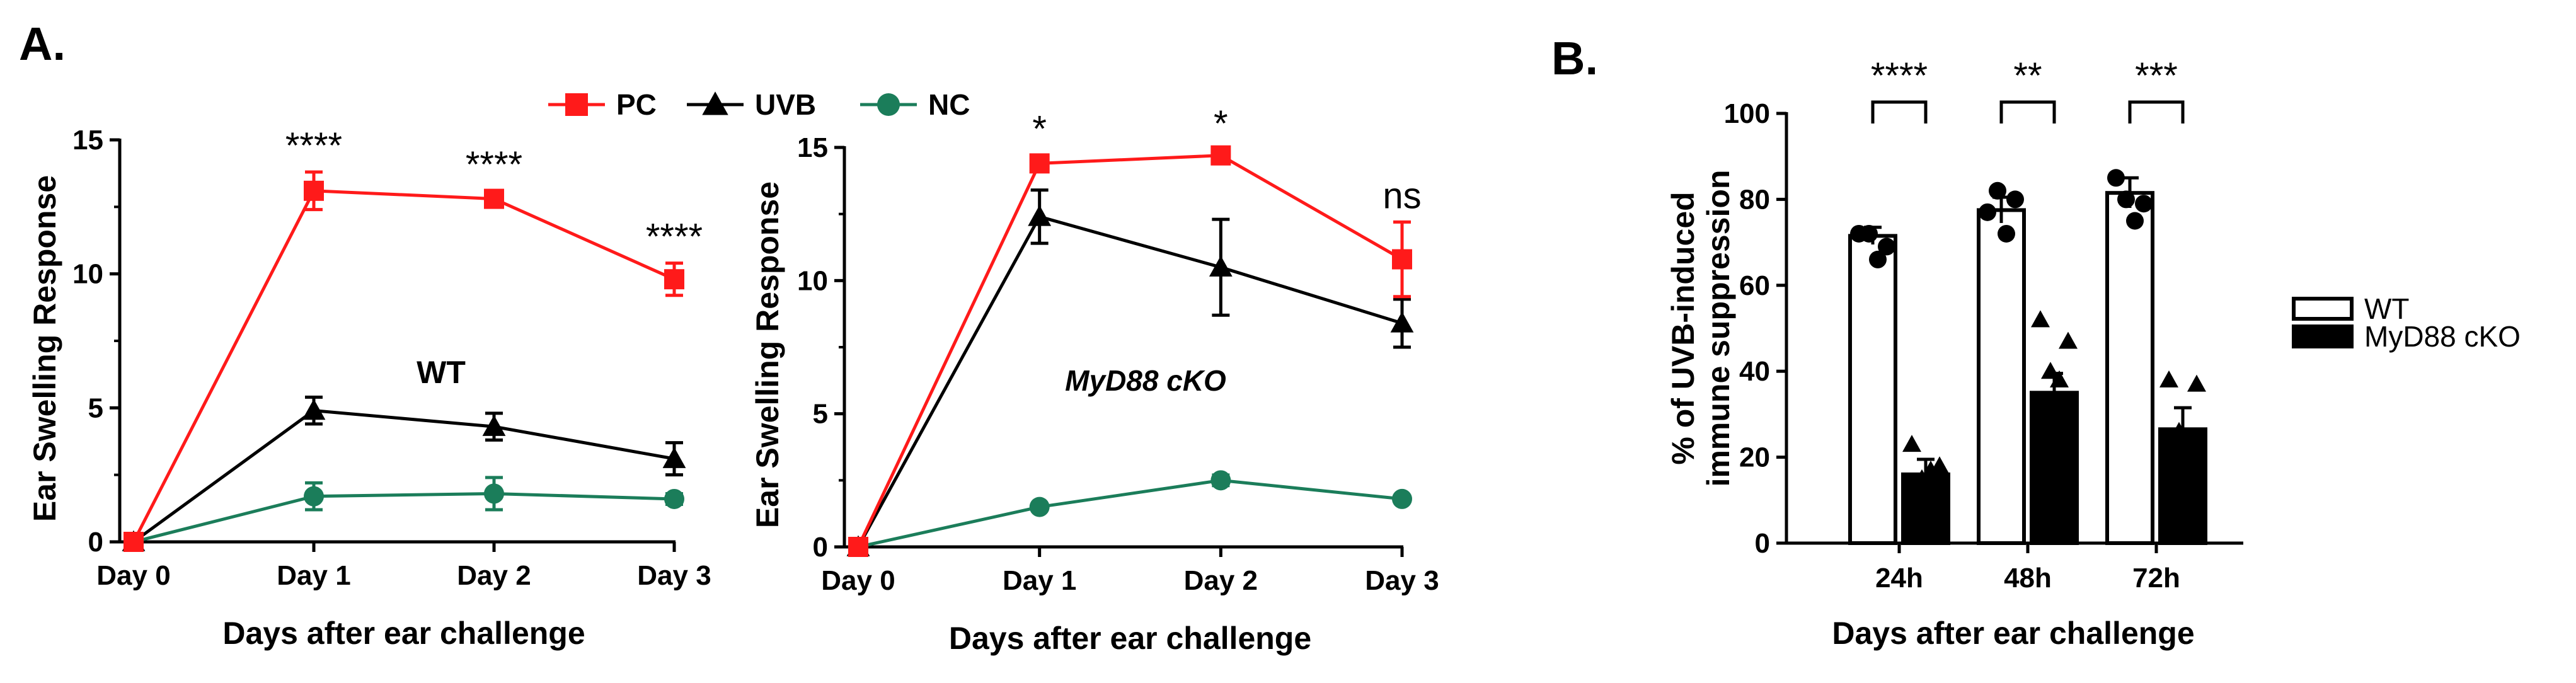 This screenshot has height=683, width=2576. What do you see at coordinates (1754, 199) in the screenshot?
I see `y-tick-label: 80` at bounding box center [1754, 199].